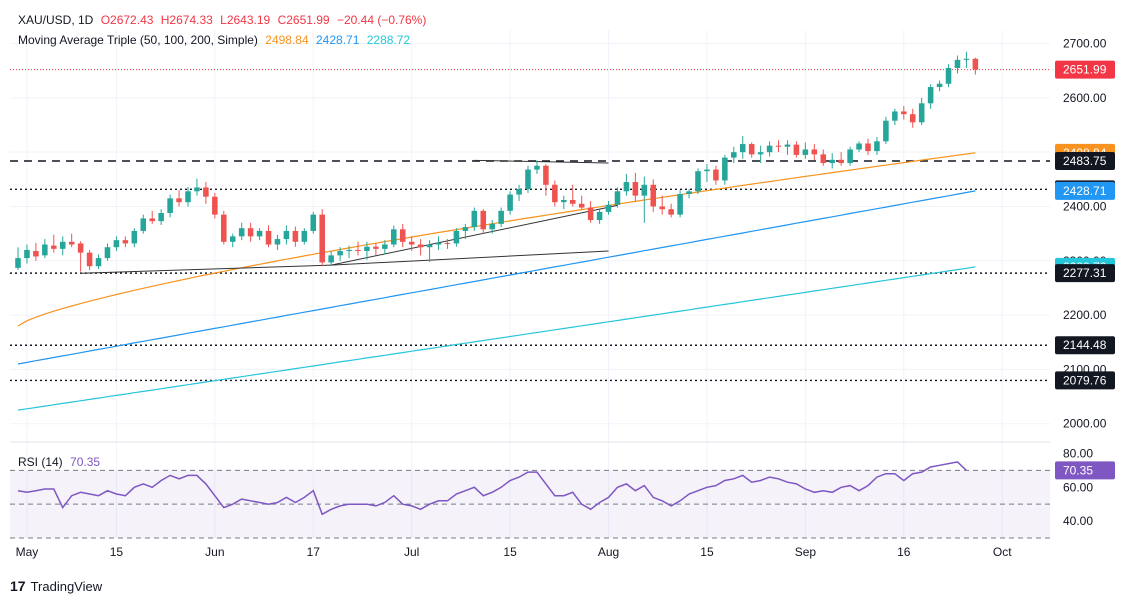  Describe the element at coordinates (1085, 70) in the screenshot. I see `price-label: 2651.99` at that location.